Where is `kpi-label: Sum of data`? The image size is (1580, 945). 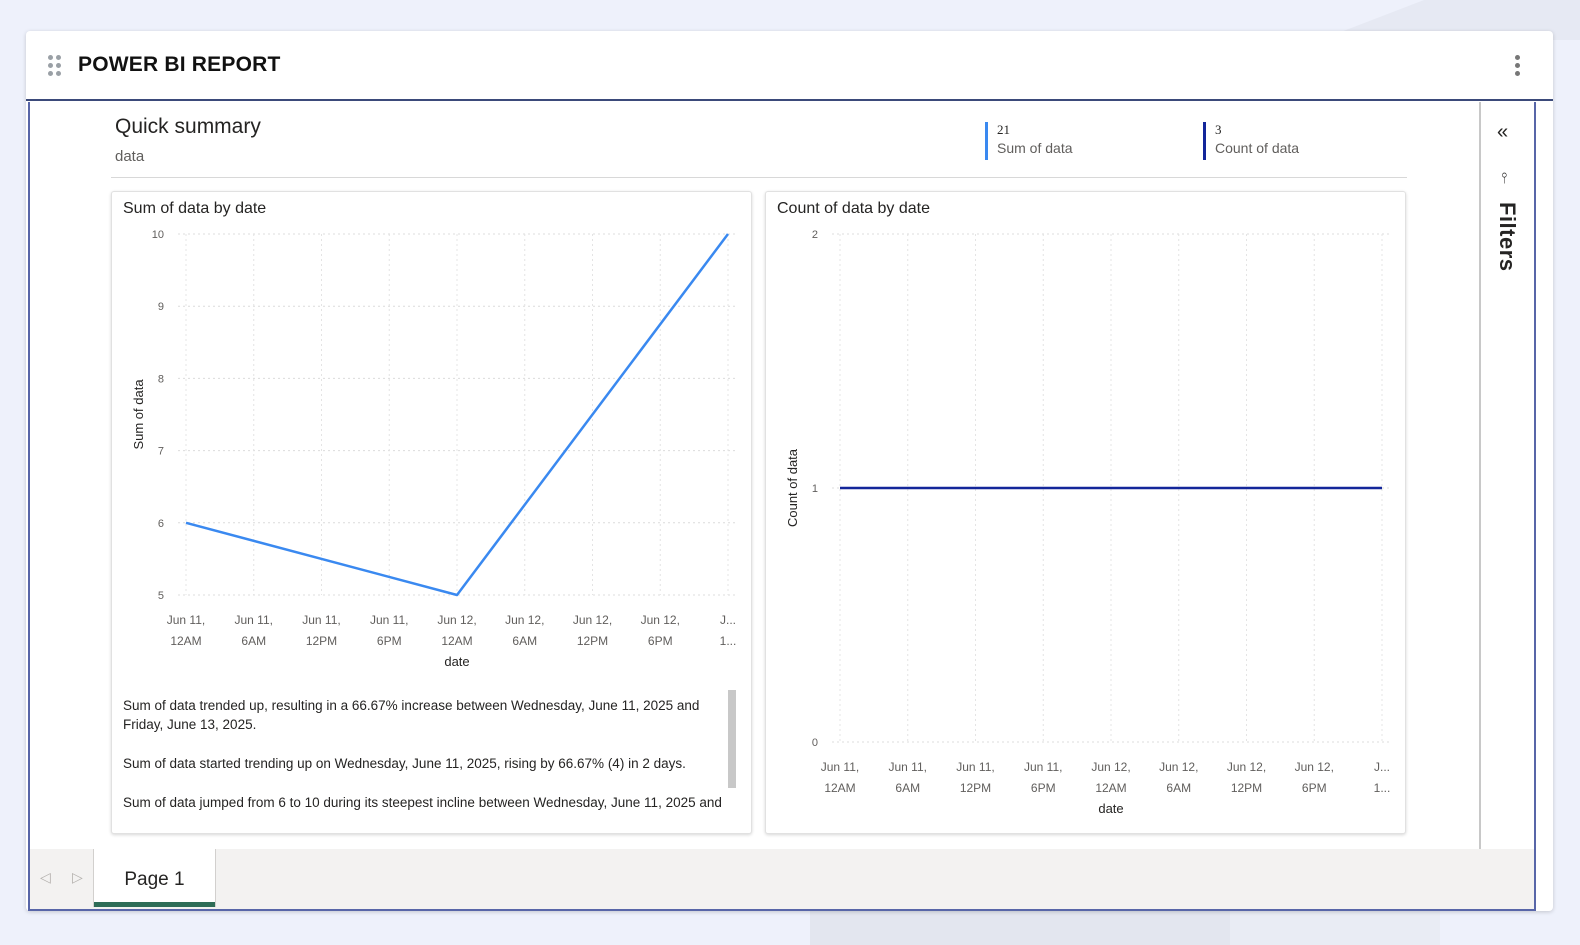 kpi-label: Sum of data is located at coordinates (1035, 148).